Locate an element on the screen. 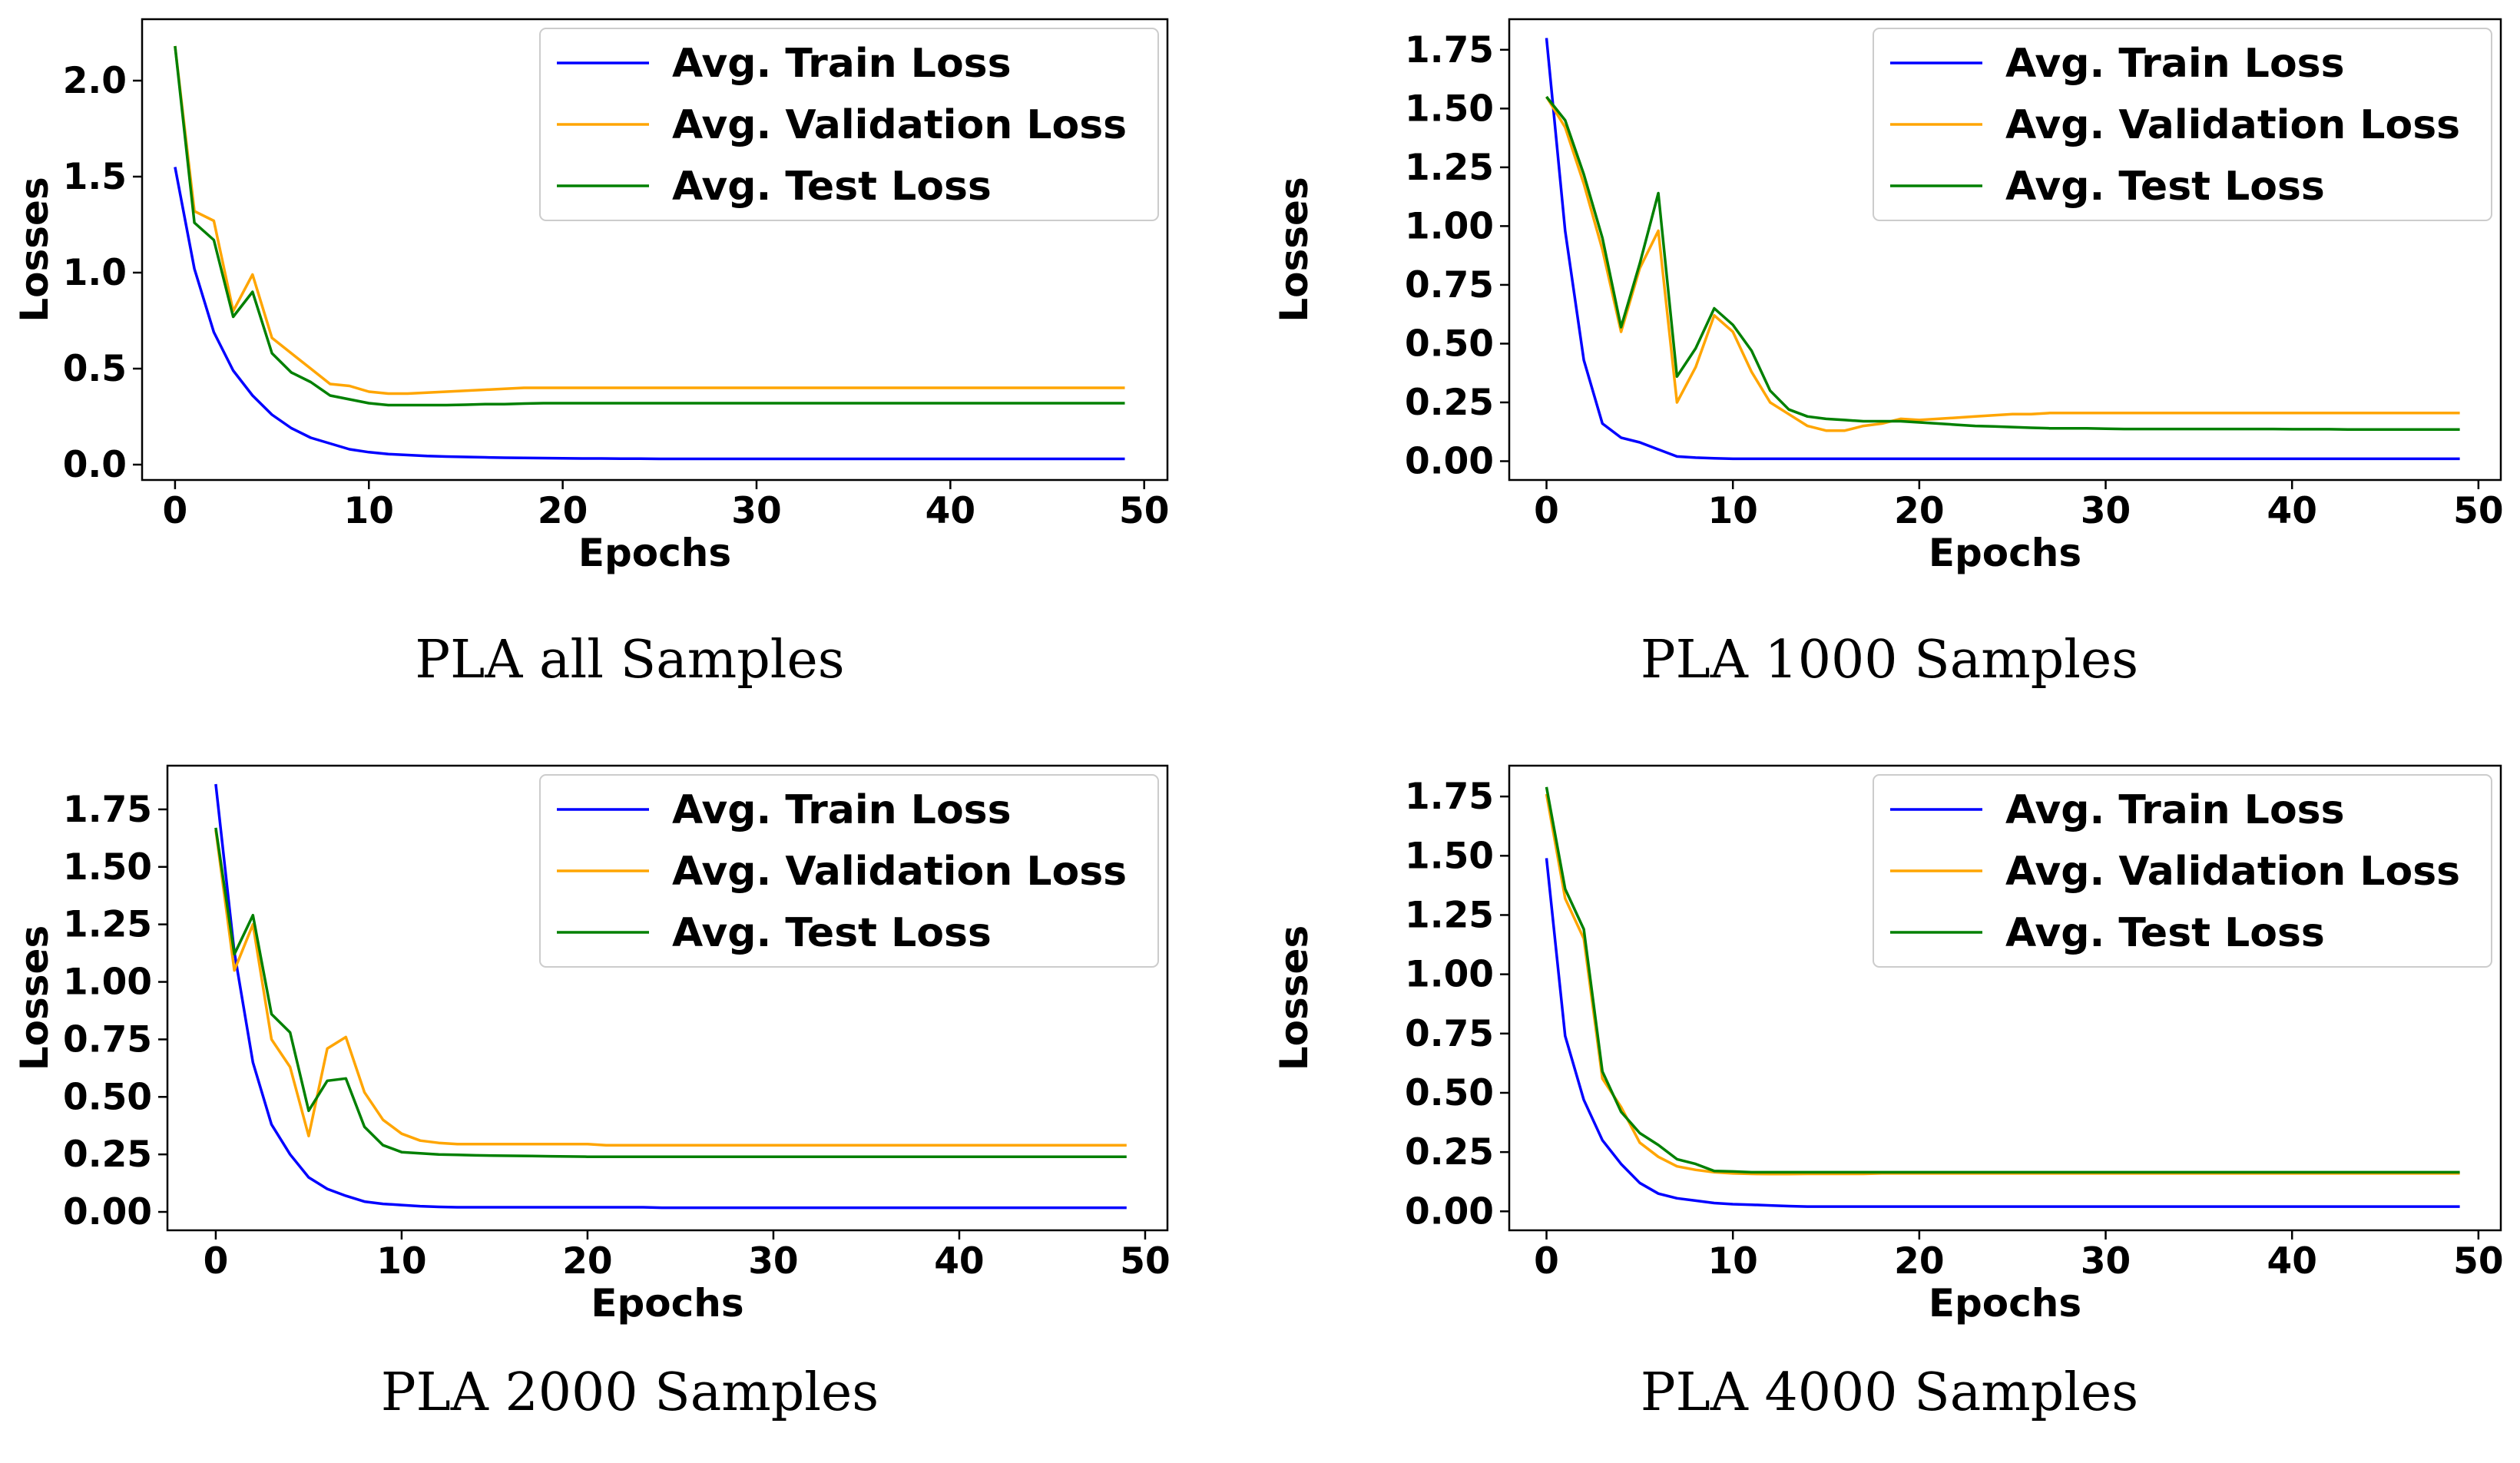 This screenshot has width=2520, height=1463. y-tick-label: 1.5 is located at coordinates (95, 177).